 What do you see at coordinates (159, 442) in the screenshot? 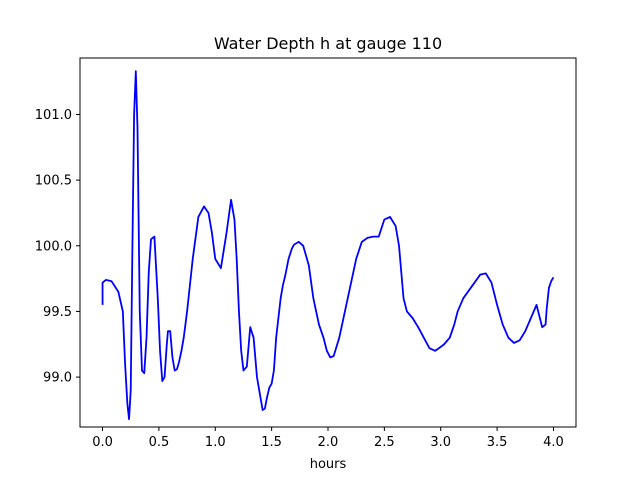
I see `x-tick-label: 0.5` at bounding box center [159, 442].